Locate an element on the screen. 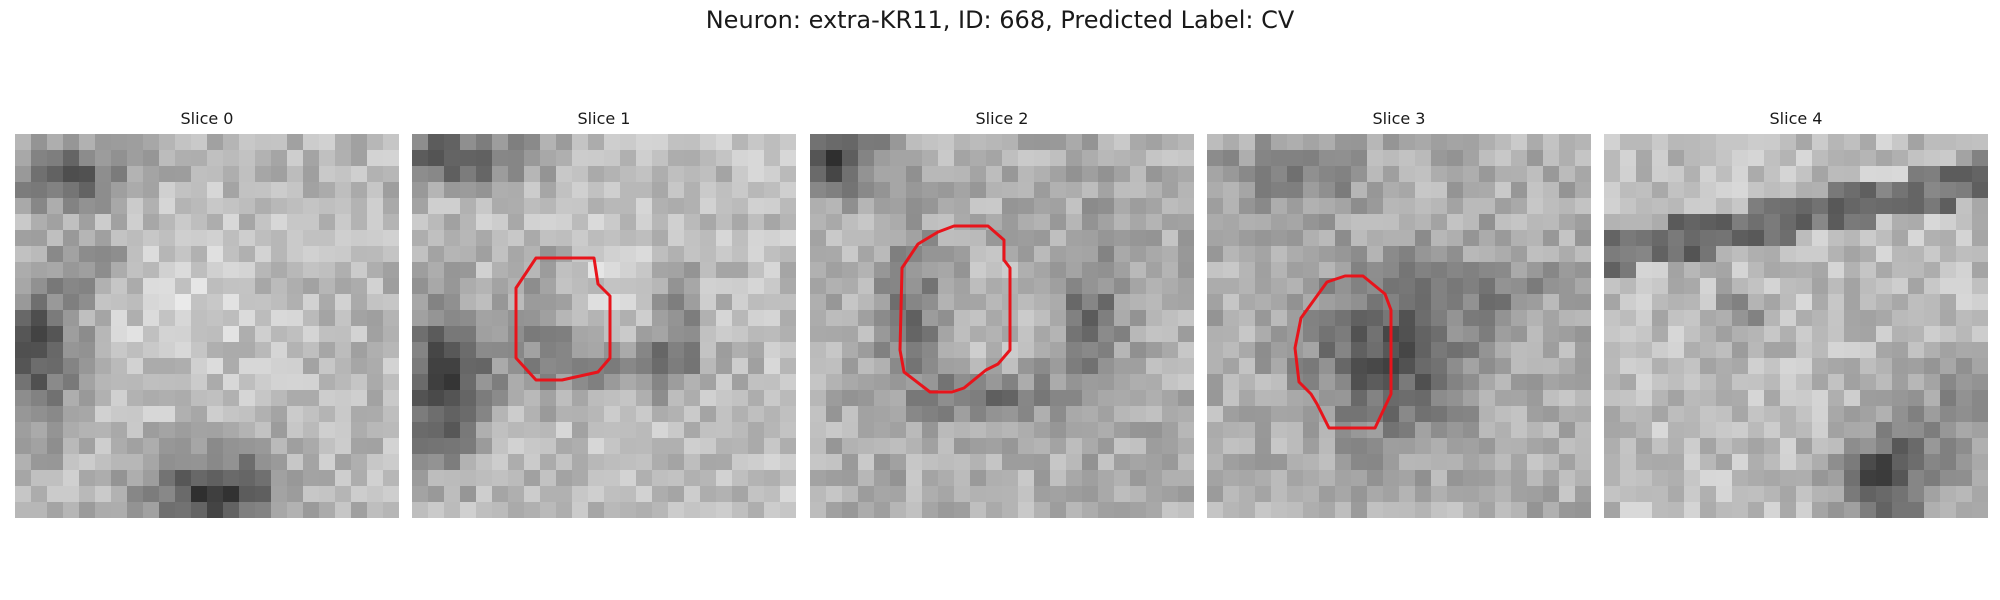 This screenshot has height=600, width=2000. slice-panel-0: Slice 0 is located at coordinates (207, 313).